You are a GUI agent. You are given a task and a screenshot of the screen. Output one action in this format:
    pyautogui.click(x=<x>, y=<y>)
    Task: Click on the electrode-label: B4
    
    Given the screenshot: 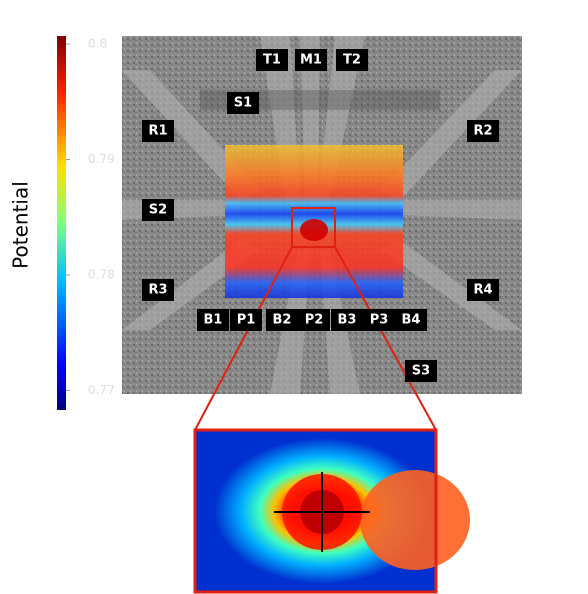 What is the action you would take?
    pyautogui.click(x=411, y=320)
    